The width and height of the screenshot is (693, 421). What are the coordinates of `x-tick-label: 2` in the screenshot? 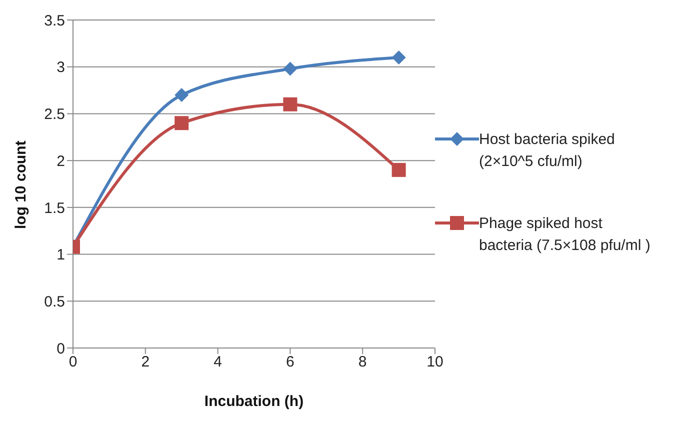 It's located at (145, 362).